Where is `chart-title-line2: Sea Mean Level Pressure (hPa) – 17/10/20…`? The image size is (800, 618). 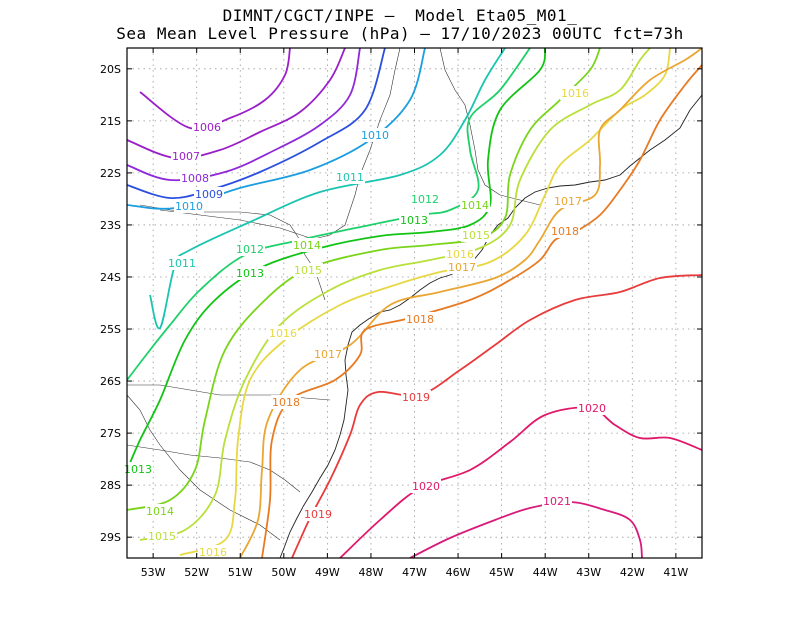 chart-title-line2: Sea Mean Level Pressure (hPa) – 17/10/20… is located at coordinates (400, 33).